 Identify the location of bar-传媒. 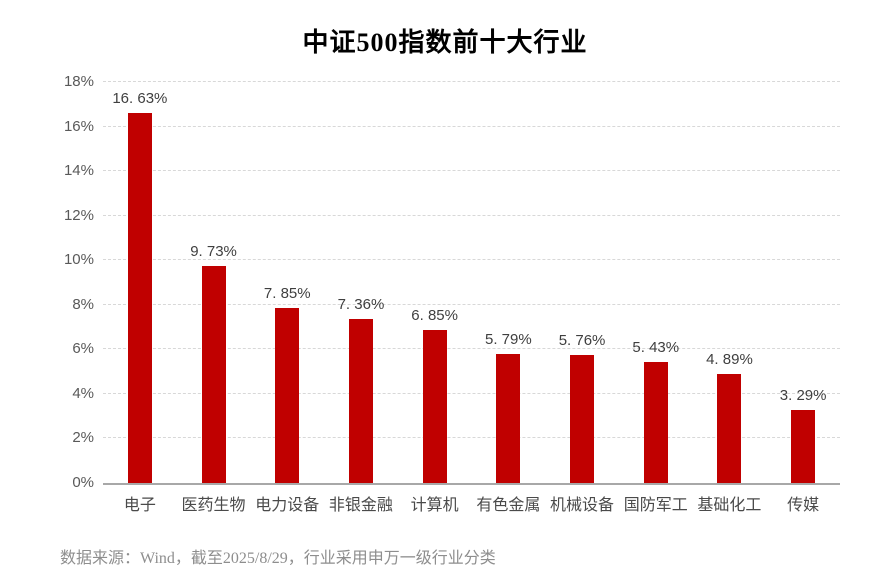
(803, 446).